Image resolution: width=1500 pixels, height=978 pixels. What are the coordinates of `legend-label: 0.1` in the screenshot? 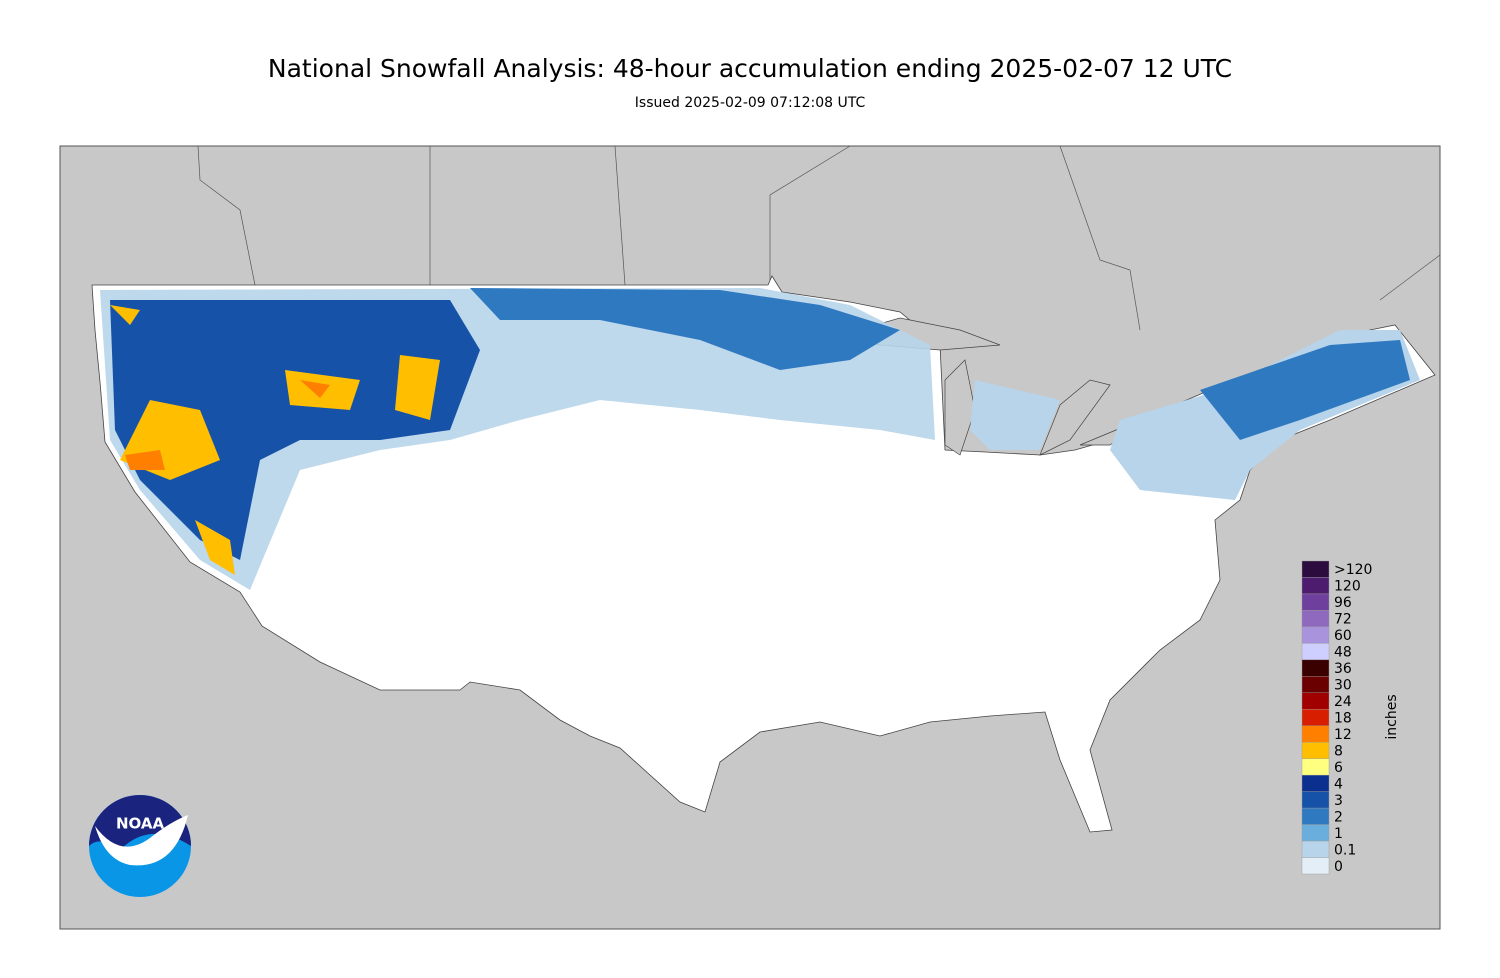 It's located at (1345, 850).